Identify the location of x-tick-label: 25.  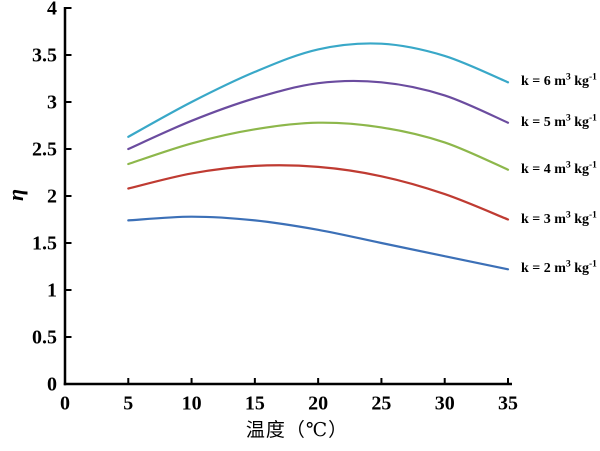
(381, 404).